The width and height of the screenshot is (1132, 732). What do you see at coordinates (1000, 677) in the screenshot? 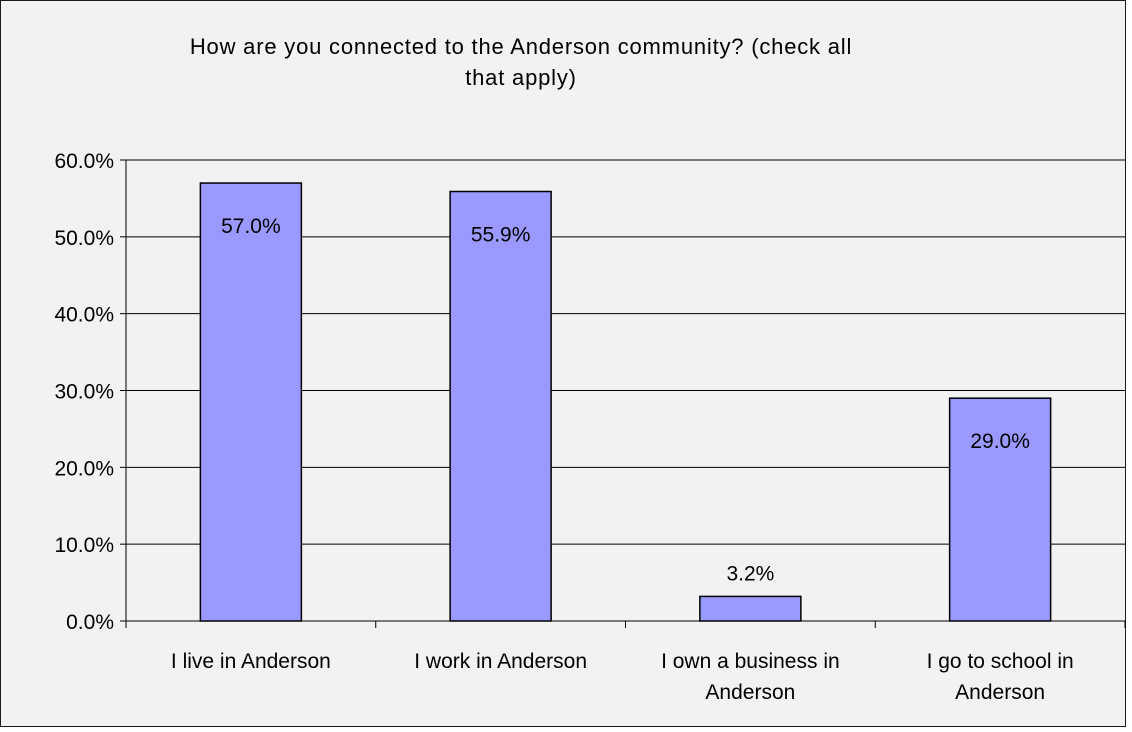
I see `x-tick-label: I go to school in Anderson` at bounding box center [1000, 677].